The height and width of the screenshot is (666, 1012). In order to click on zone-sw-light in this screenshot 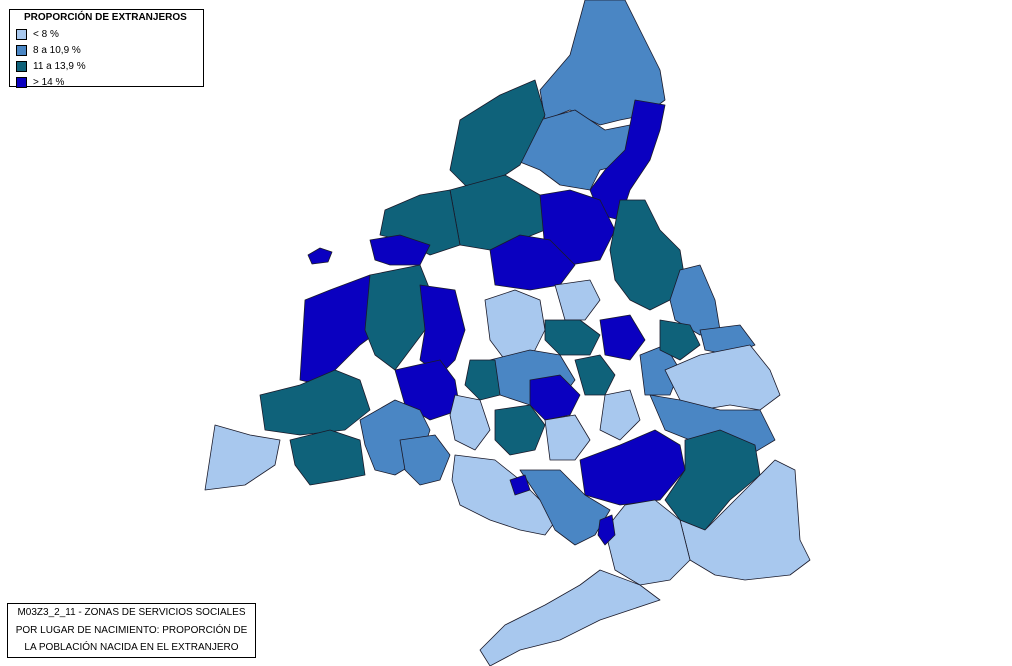, I will do `click(242, 457)`.